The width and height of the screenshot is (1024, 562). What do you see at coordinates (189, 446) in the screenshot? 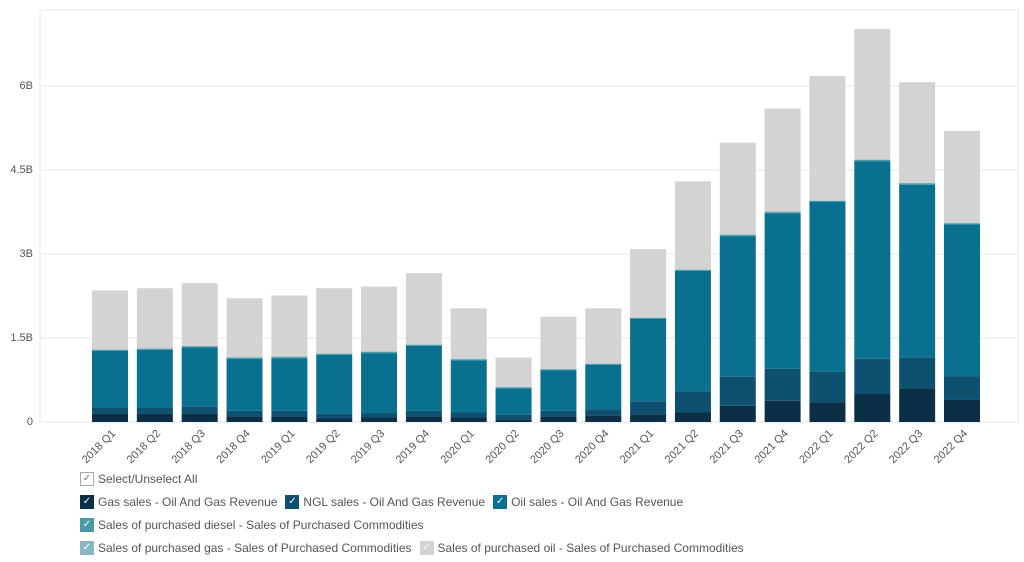
I see `x-tick-label: 2018 Q3` at bounding box center [189, 446].